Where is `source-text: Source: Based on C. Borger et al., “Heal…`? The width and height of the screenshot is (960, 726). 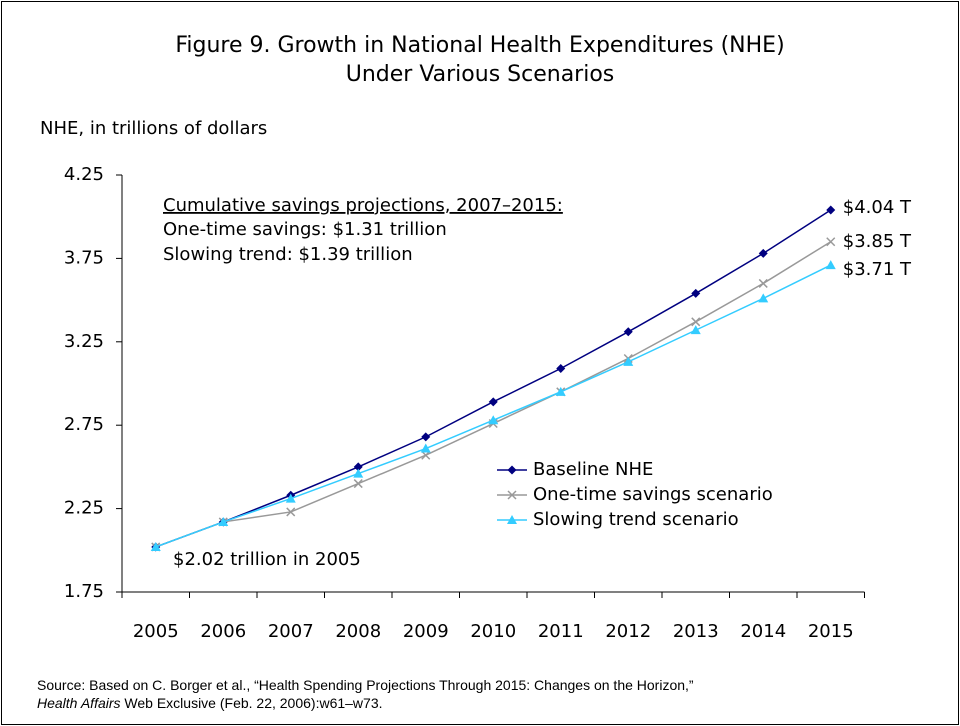 source-text: Source: Based on C. Borger et al., “Heal… is located at coordinates (365, 685).